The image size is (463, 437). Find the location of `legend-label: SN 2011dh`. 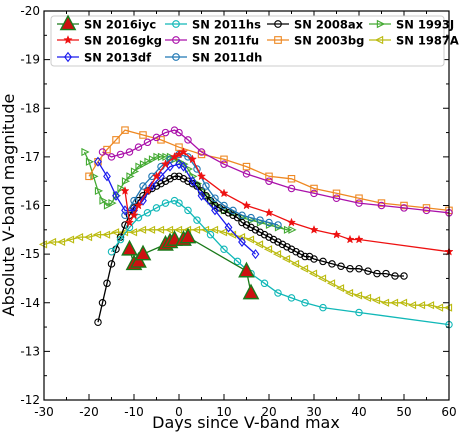

legend-label: SN 2011dh is located at coordinates (227, 58).